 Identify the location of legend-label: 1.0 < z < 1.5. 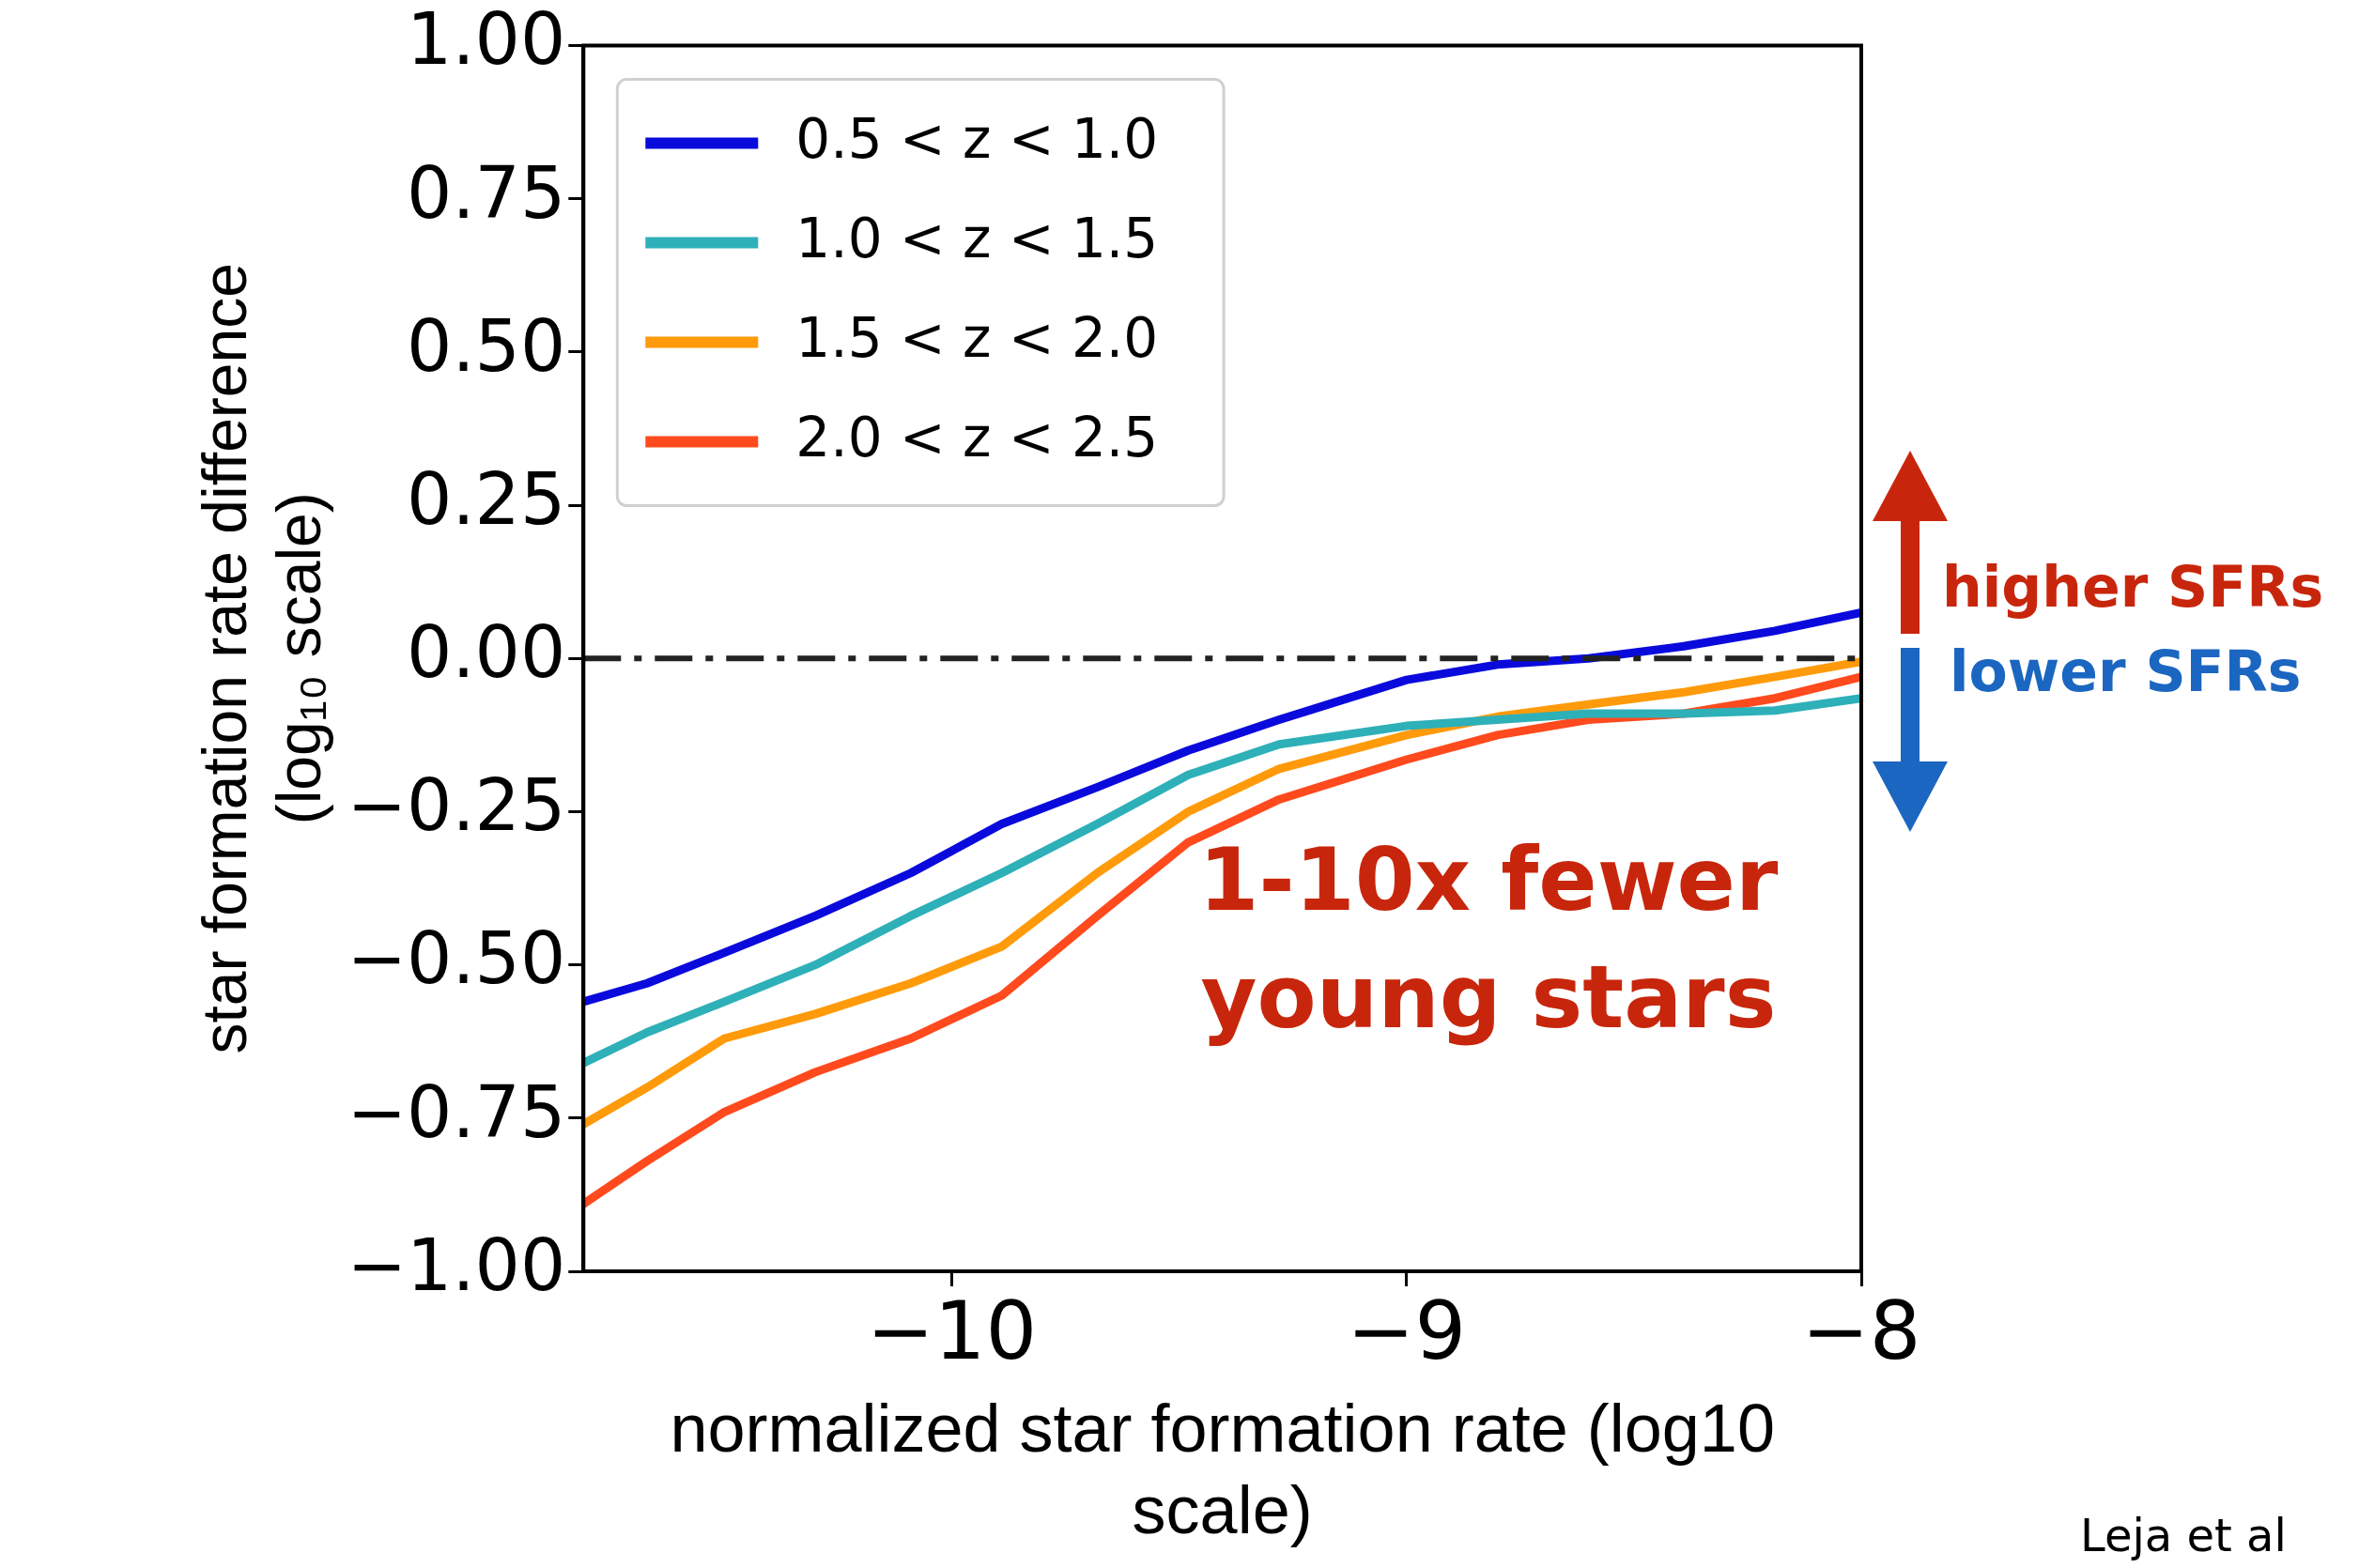
(977, 238).